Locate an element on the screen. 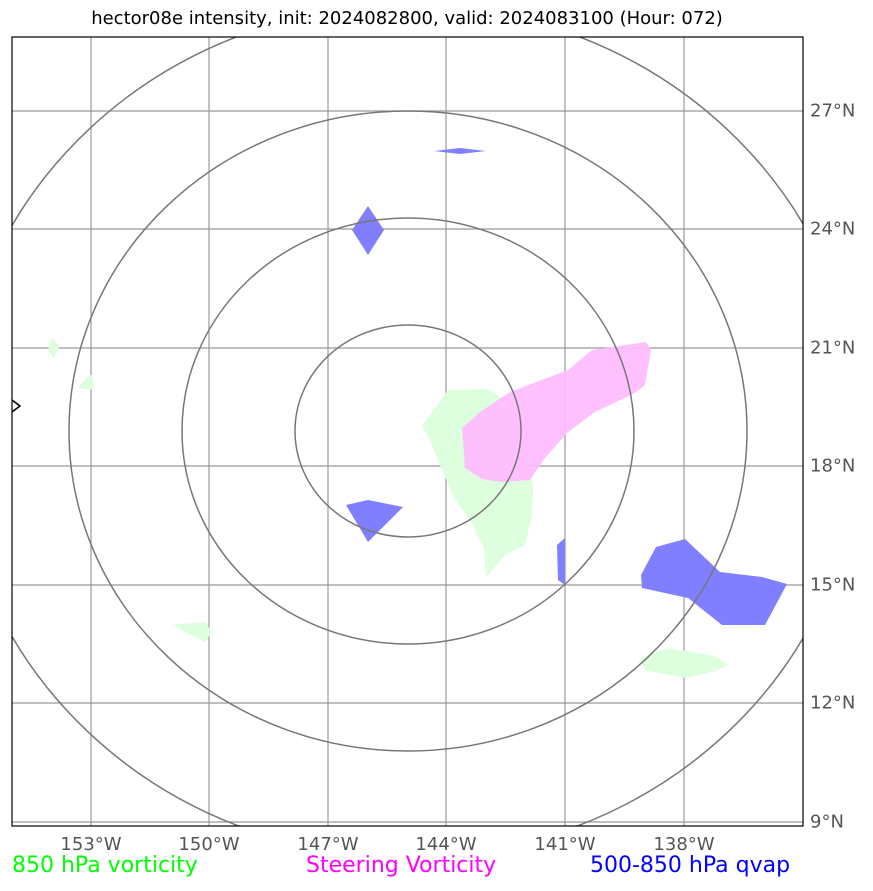 The image size is (873, 891). lat-label: 18°N is located at coordinates (833, 466).